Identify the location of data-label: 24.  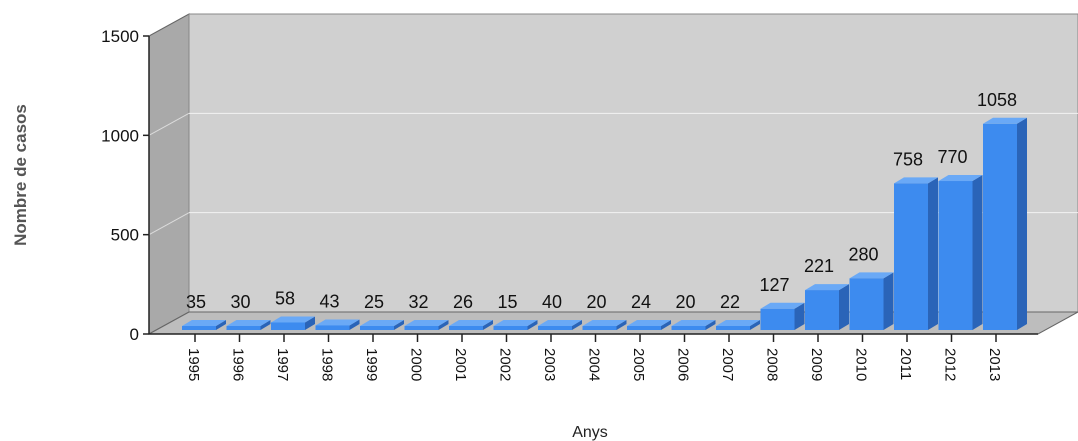
(641, 302).